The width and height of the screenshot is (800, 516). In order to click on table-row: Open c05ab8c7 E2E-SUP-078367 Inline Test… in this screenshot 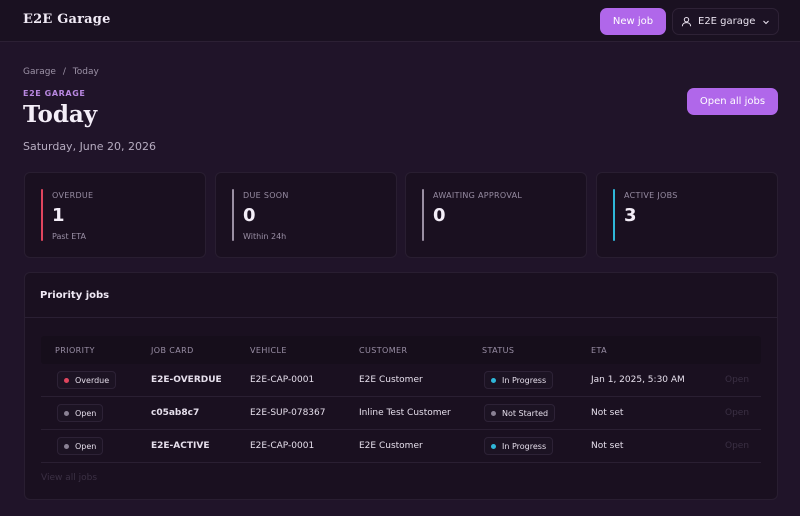, I will do `click(401, 413)`.